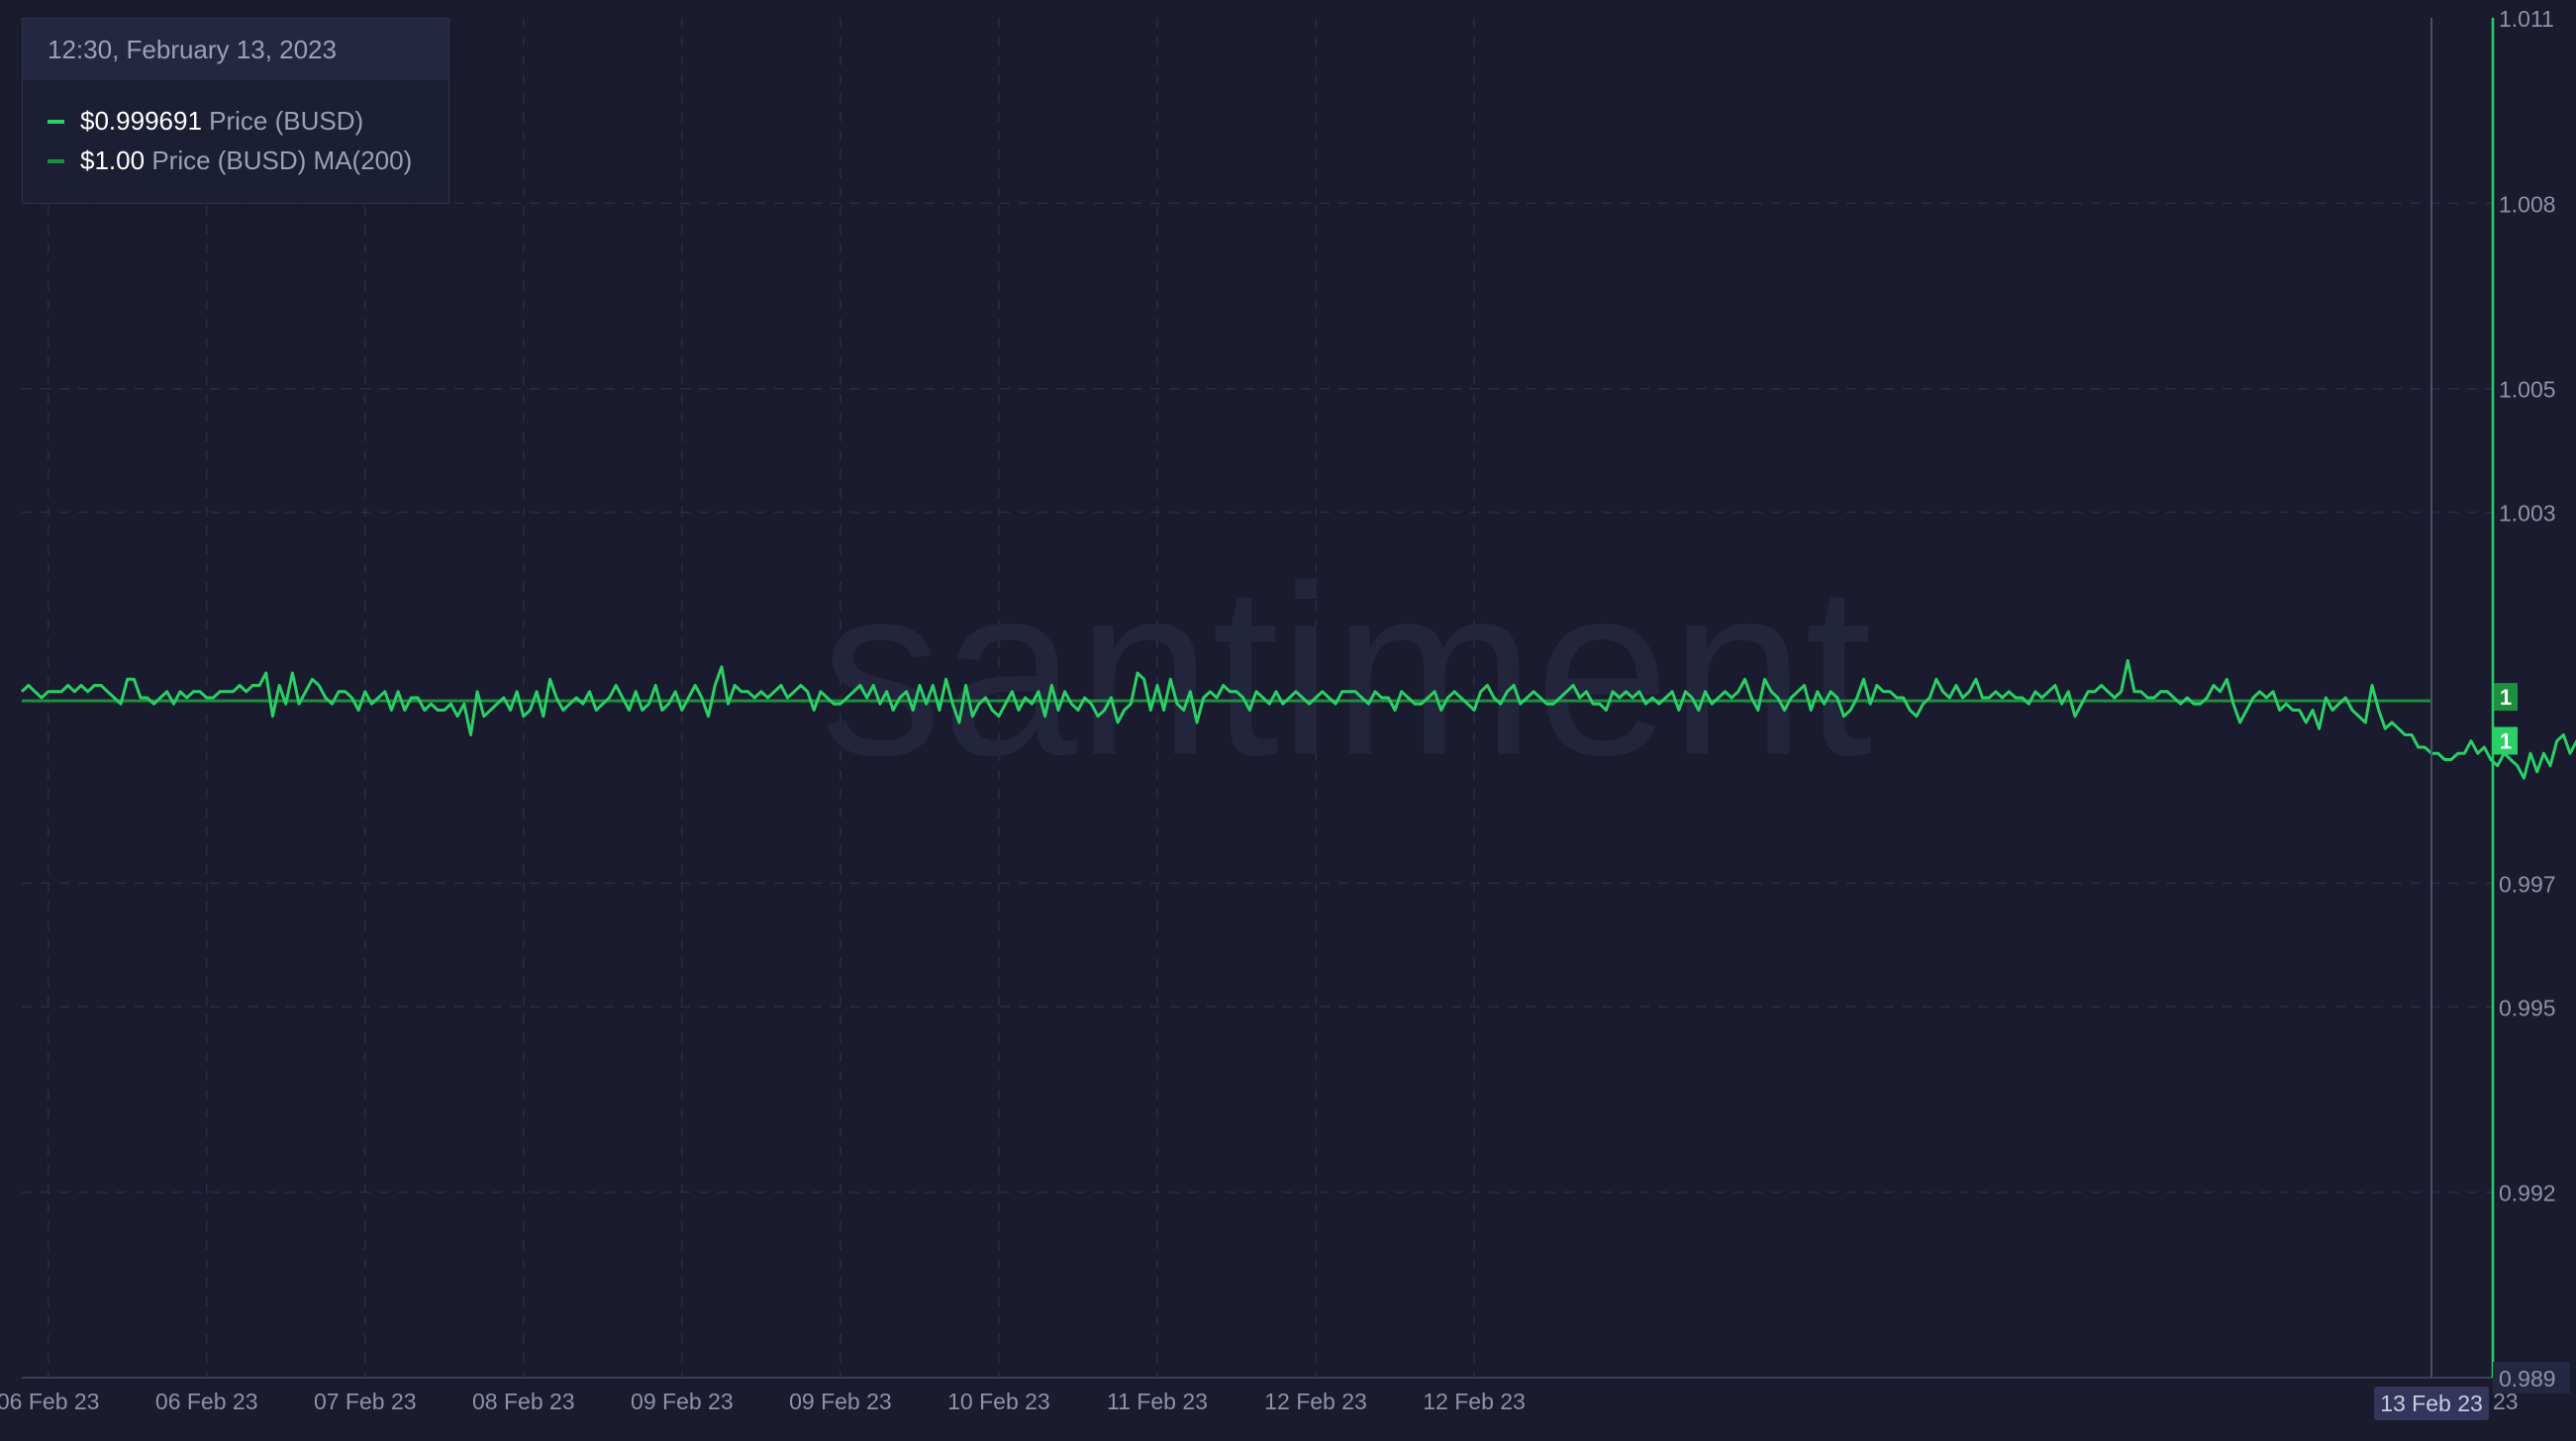 The height and width of the screenshot is (1441, 2576). I want to click on tooltip-price-value: $0.999691, so click(141, 121).